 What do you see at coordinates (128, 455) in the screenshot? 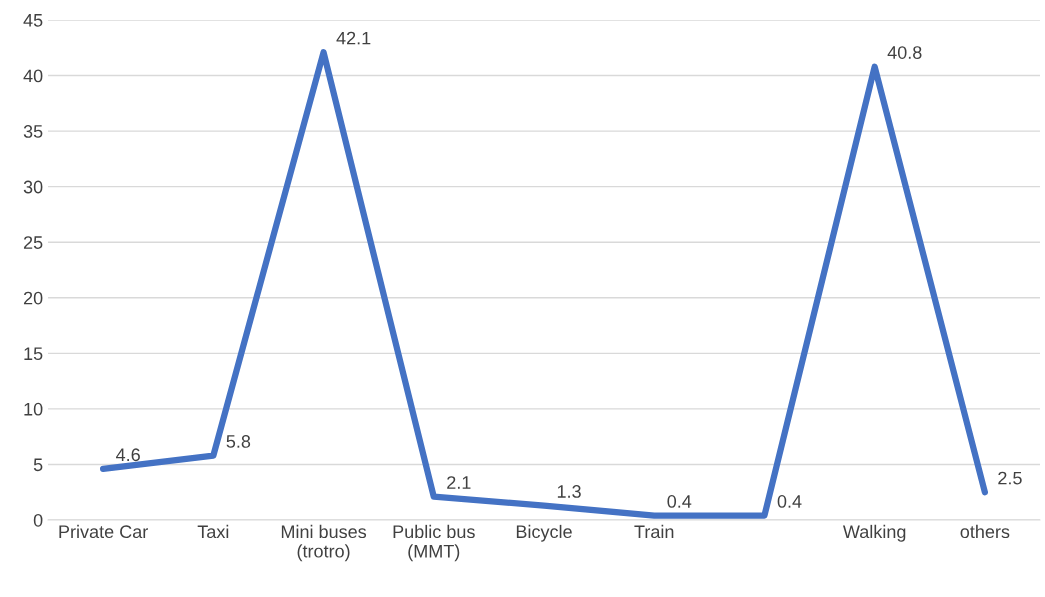
I see `data-label: 4.6` at bounding box center [128, 455].